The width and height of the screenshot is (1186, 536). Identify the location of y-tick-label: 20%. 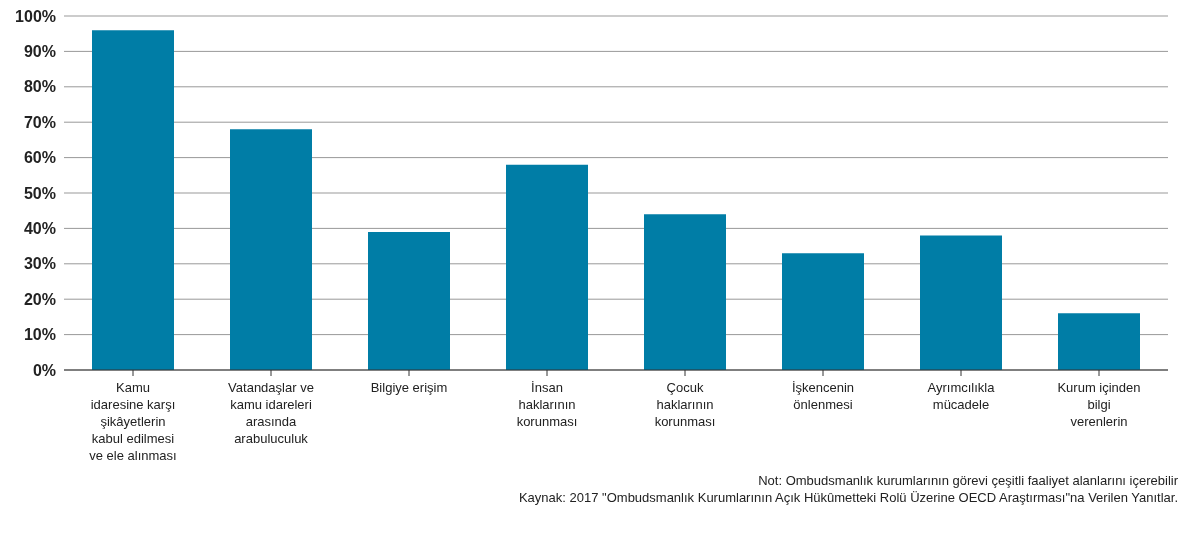
(39, 299).